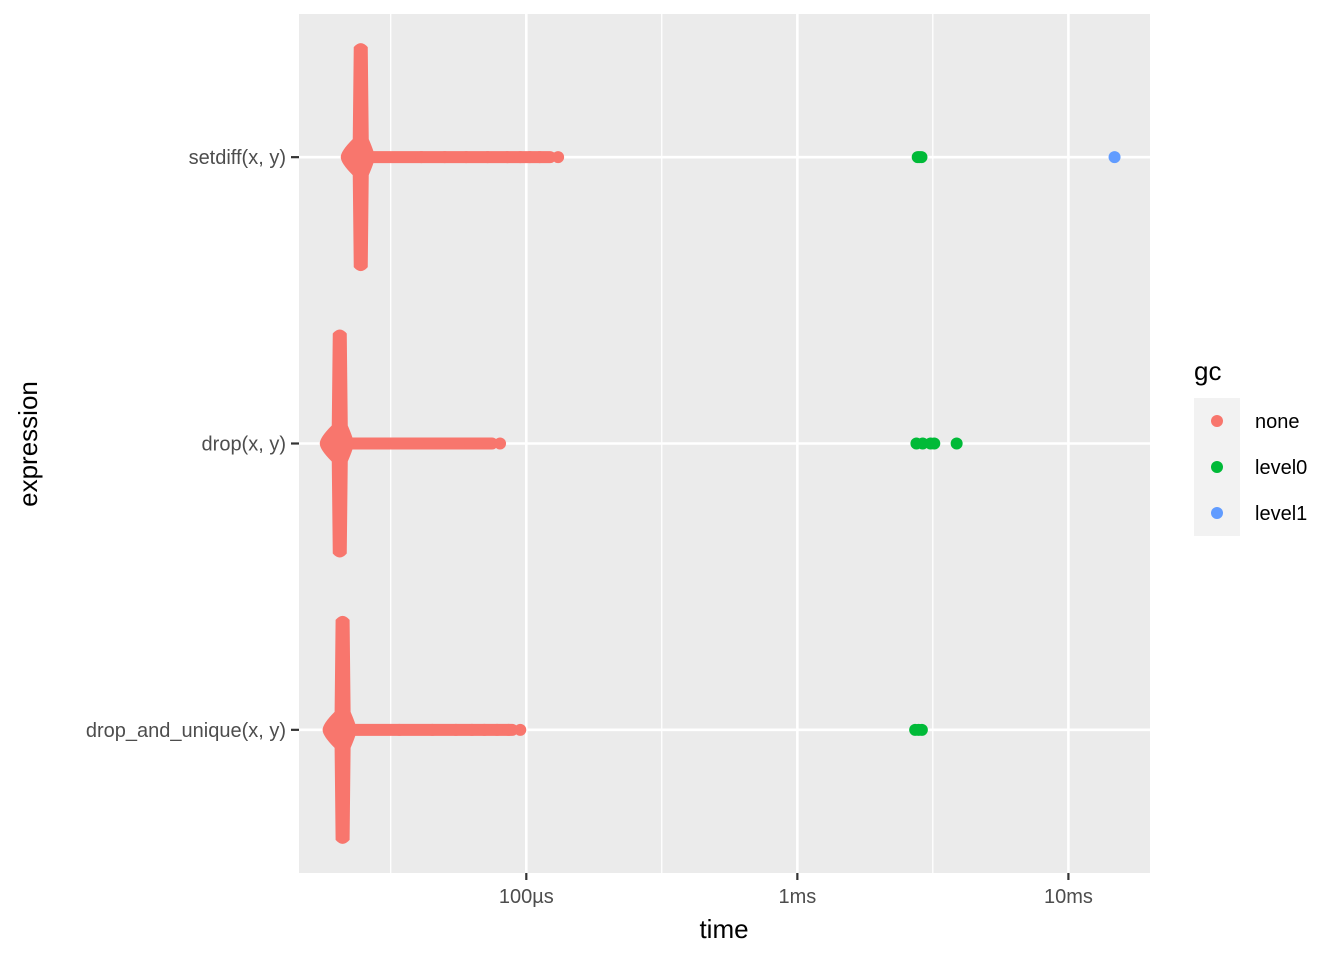 This screenshot has height=965, width=1344. What do you see at coordinates (1250, 446) in the screenshot?
I see `legend: gc none level0 level1` at bounding box center [1250, 446].